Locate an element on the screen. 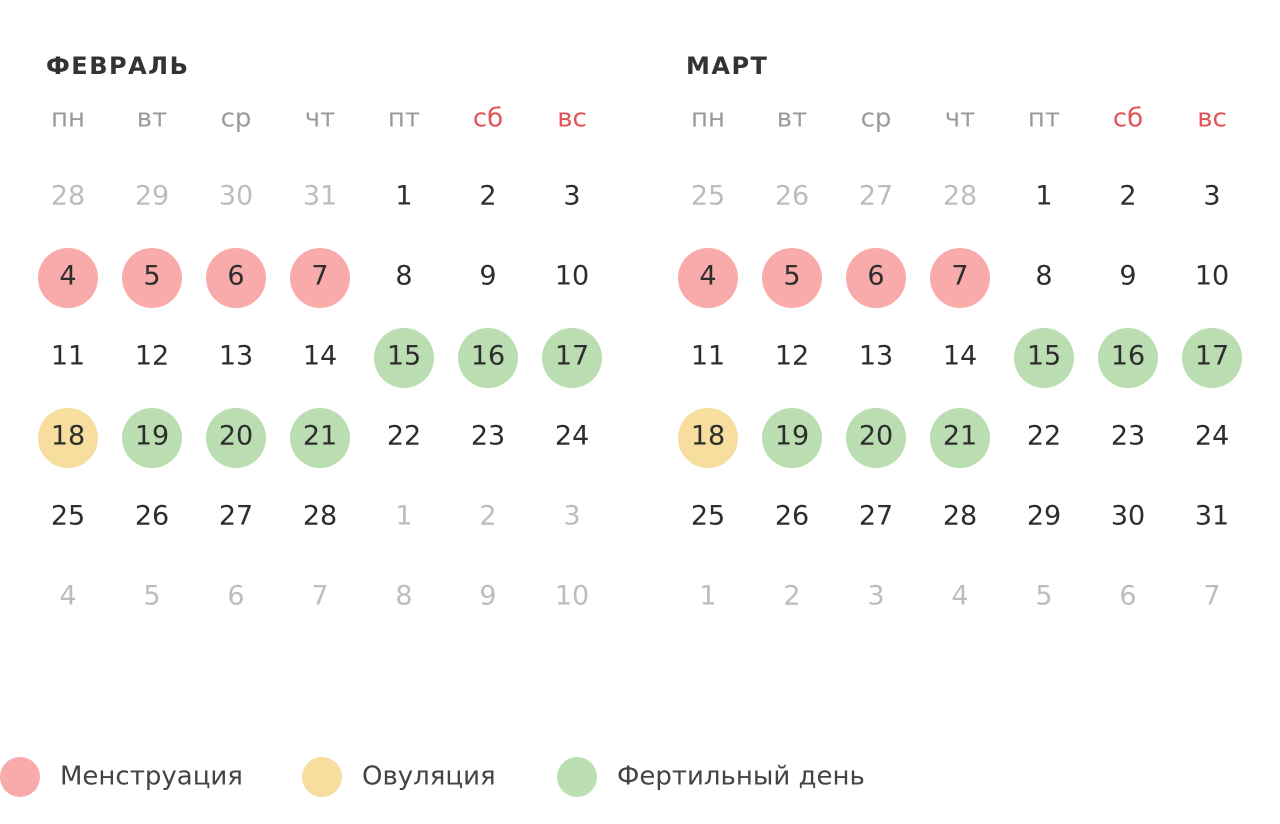  weekday: пн is located at coordinates (68, 119).